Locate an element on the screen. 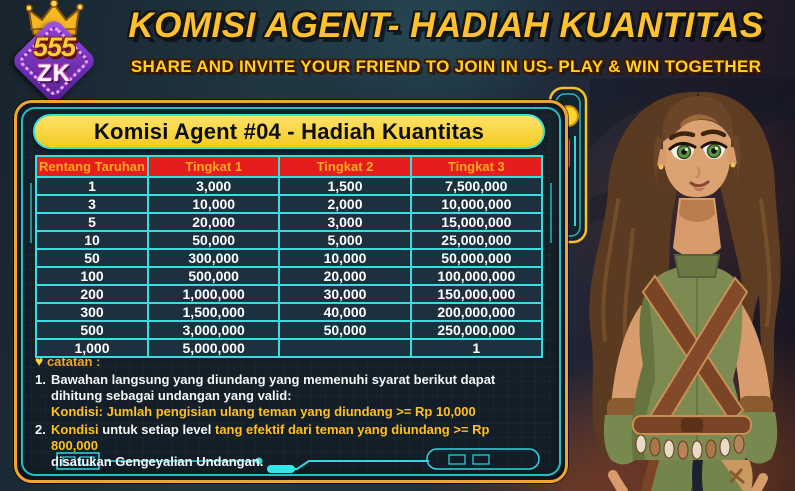 This screenshot has width=795, height=491. commission-cell: 10,000,000 is located at coordinates (476, 204).